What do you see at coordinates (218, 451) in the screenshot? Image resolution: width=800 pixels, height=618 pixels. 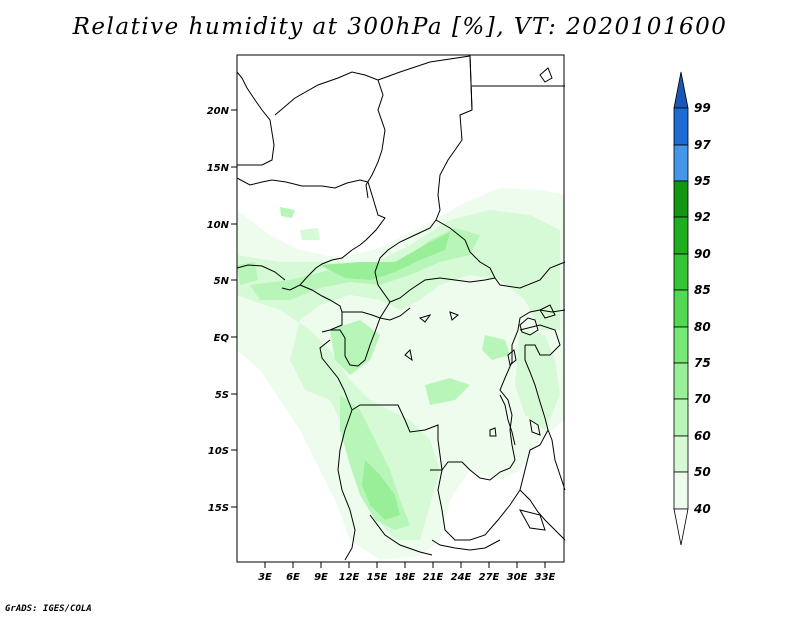 I see `lat-label-10s: 10S` at bounding box center [218, 451].